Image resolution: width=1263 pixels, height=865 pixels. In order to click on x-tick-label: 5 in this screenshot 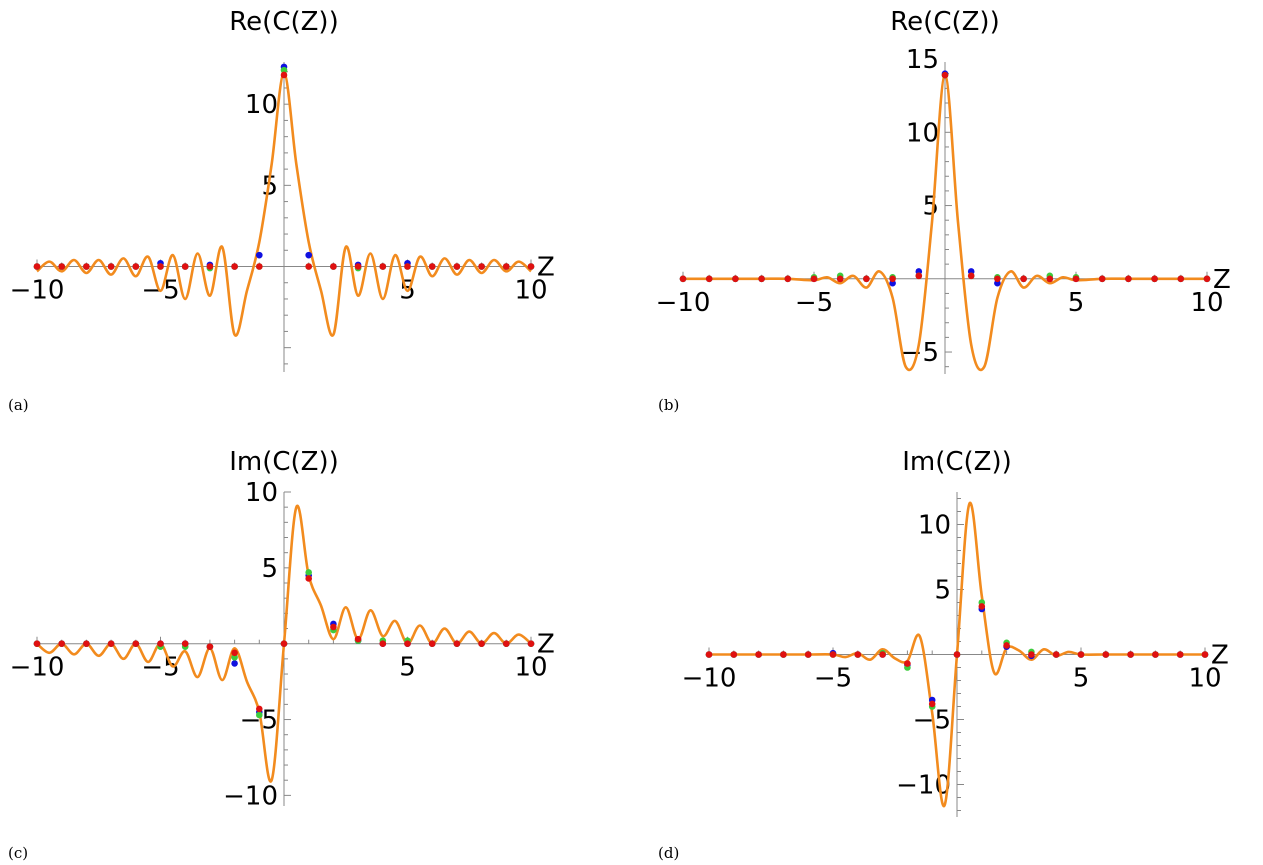, I will do `click(1081, 679)`.